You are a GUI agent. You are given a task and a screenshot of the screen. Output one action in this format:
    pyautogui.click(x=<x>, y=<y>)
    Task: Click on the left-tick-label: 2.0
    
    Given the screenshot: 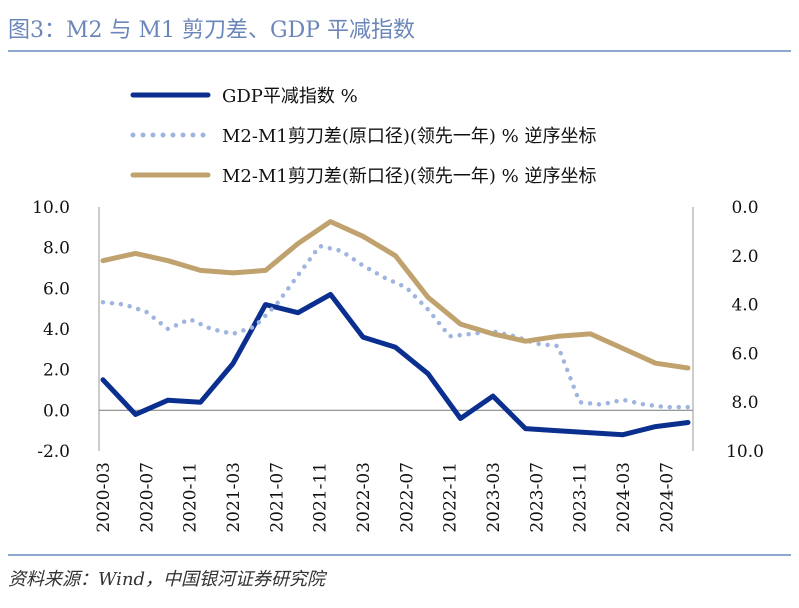 What is the action you would take?
    pyautogui.click(x=56, y=371)
    